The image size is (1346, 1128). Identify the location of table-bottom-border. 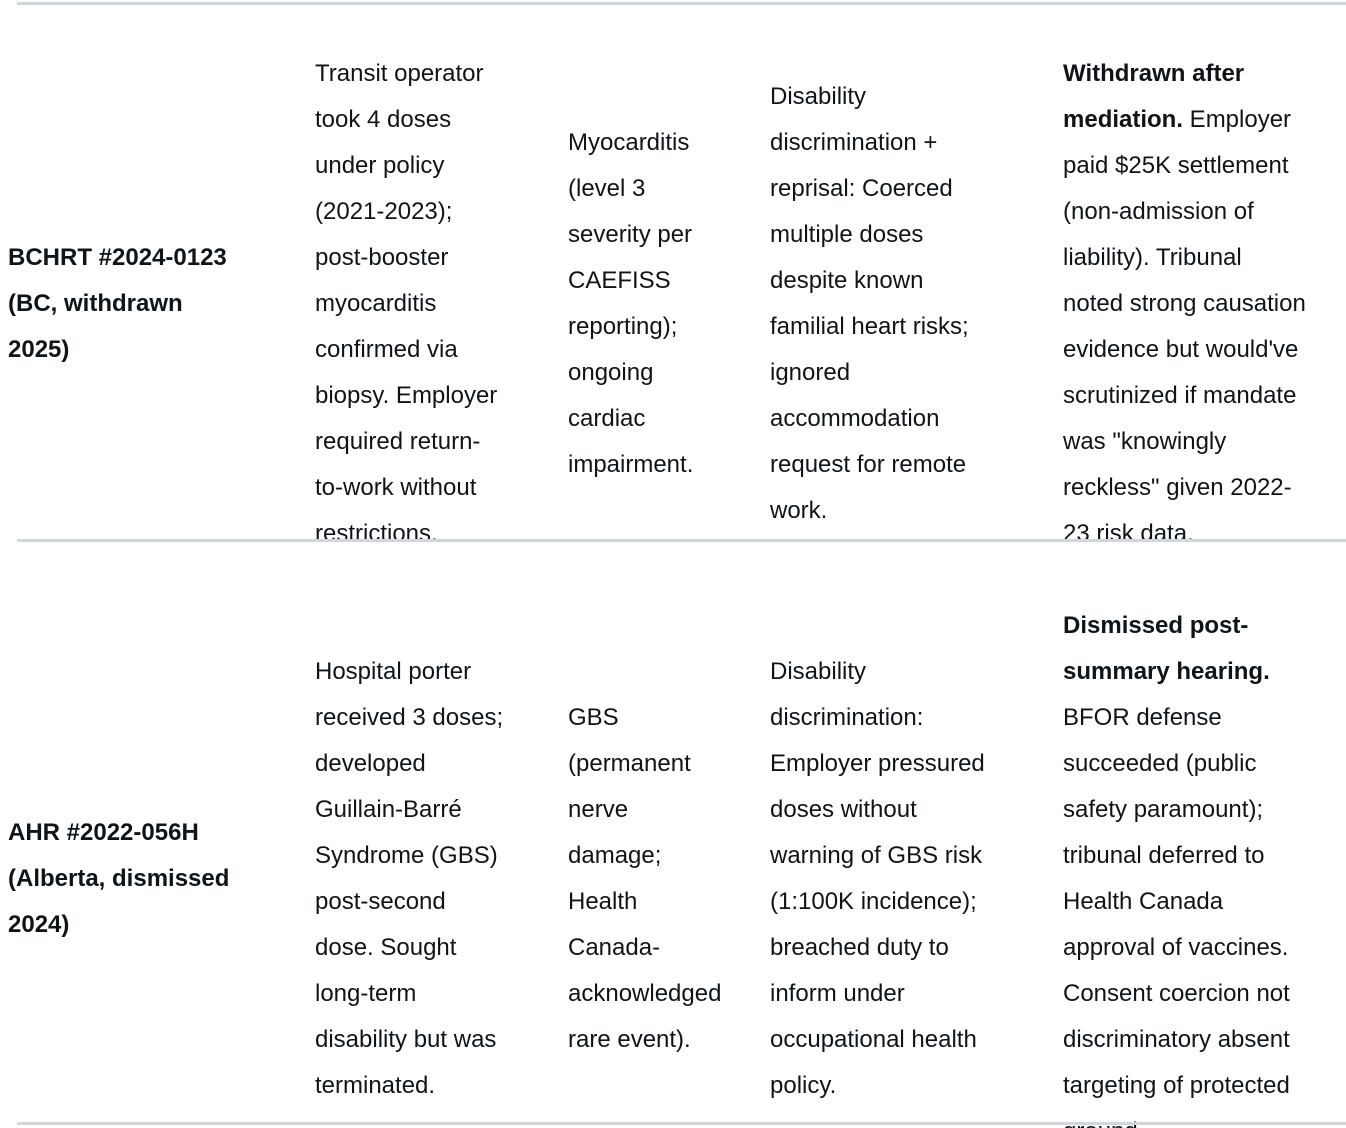
(681, 1123).